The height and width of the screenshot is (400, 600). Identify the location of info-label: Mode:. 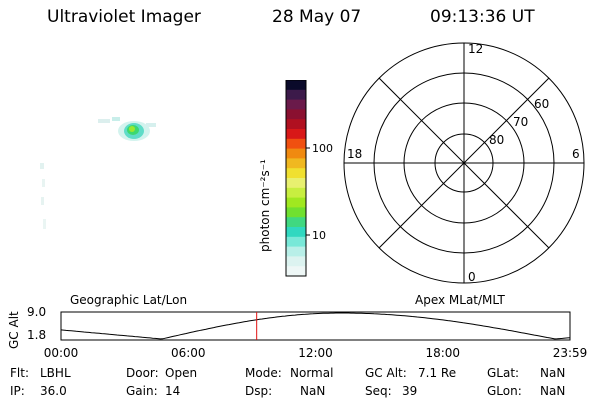
(263, 373).